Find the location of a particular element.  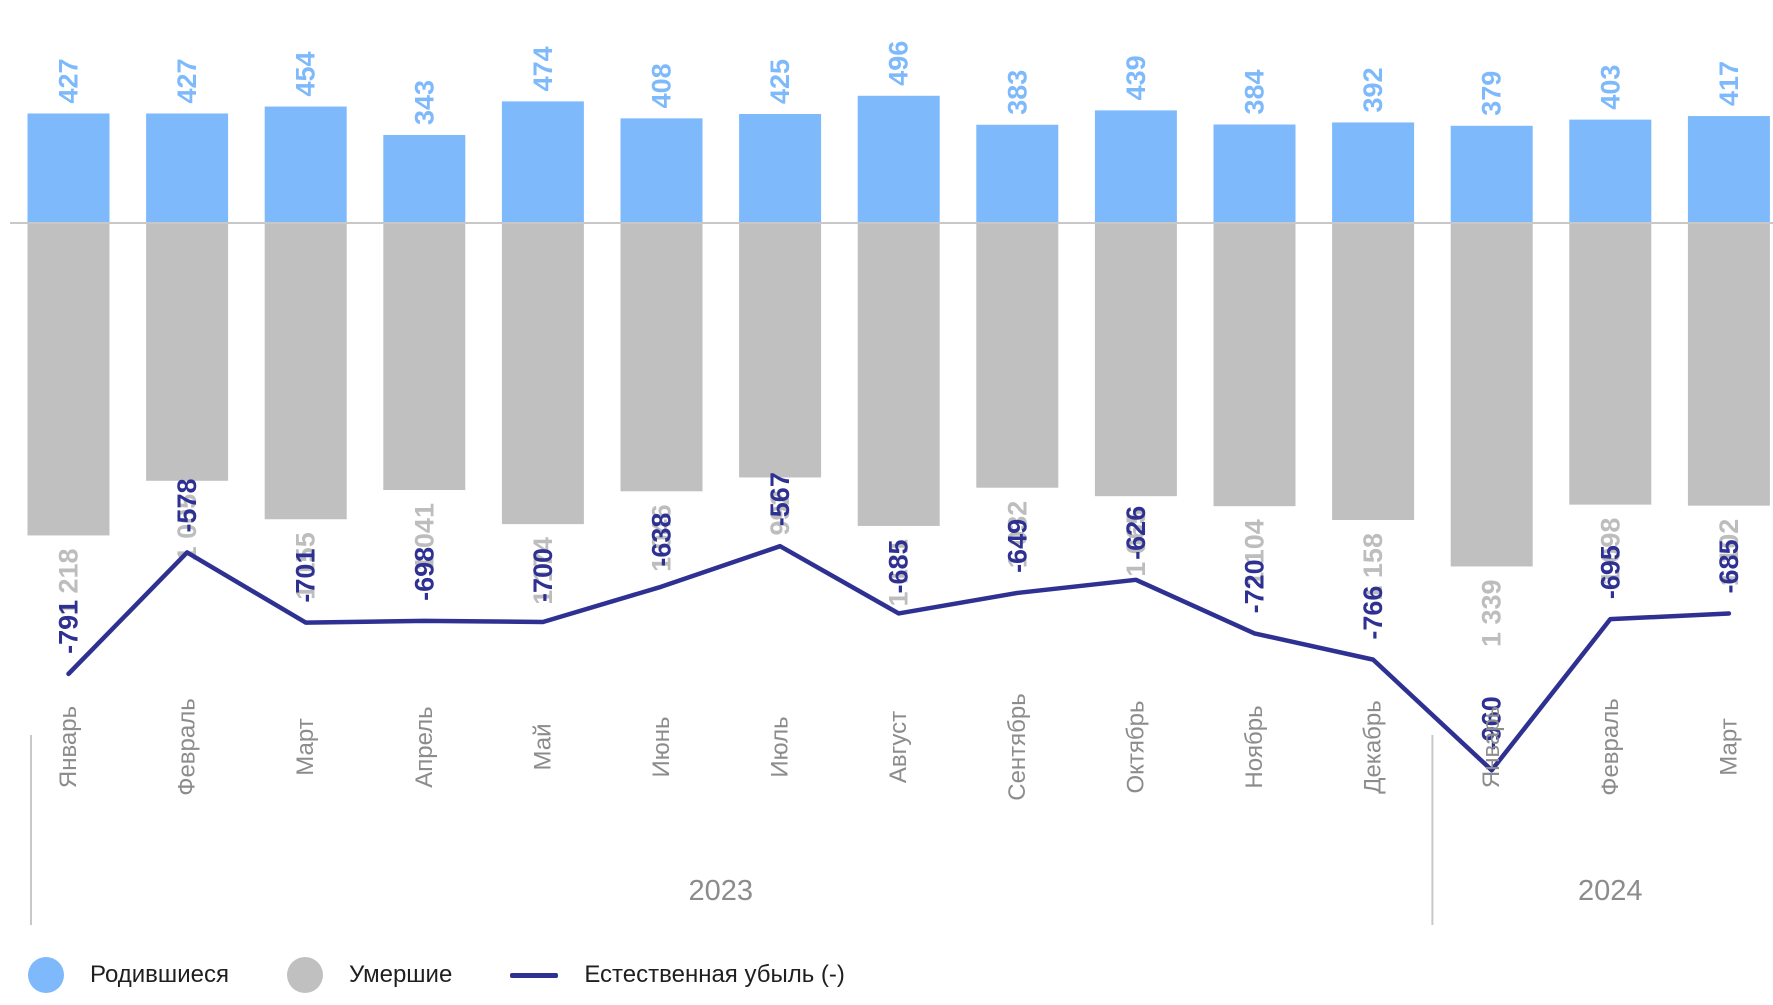

data-label-deaths: 1 032 is located at coordinates (1017, 535).